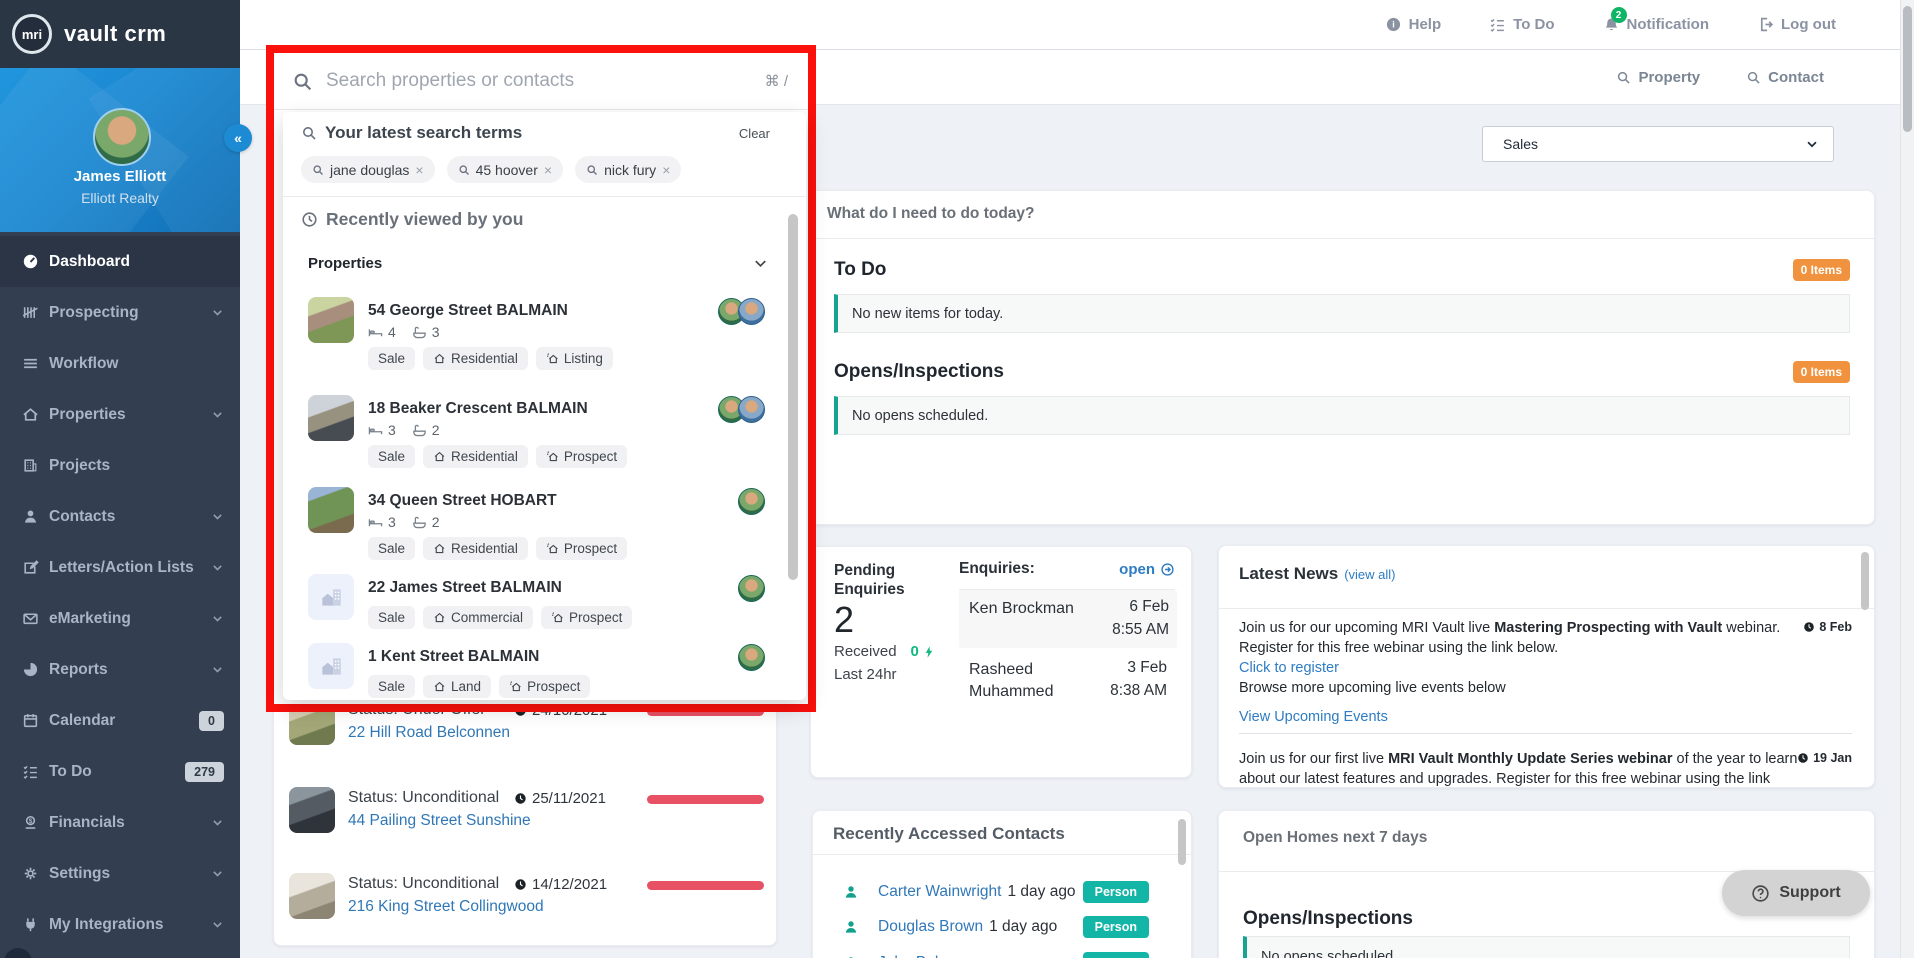 The image size is (1914, 958). Describe the element at coordinates (120, 176) in the screenshot. I see `user-name: James Elliott` at that location.